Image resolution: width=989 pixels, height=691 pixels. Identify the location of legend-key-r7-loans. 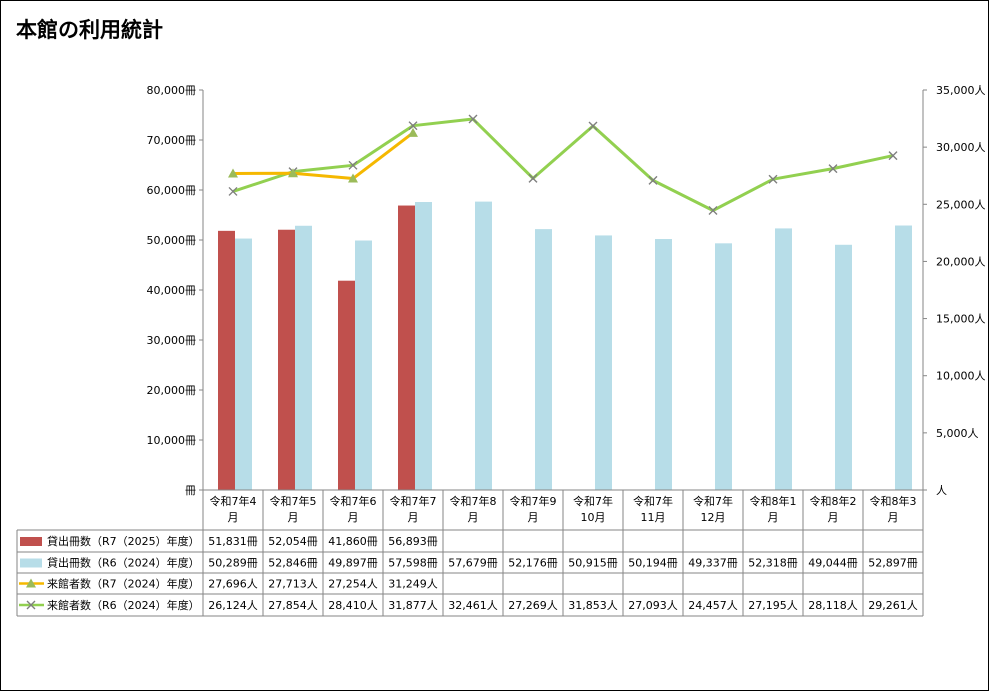
(31, 541).